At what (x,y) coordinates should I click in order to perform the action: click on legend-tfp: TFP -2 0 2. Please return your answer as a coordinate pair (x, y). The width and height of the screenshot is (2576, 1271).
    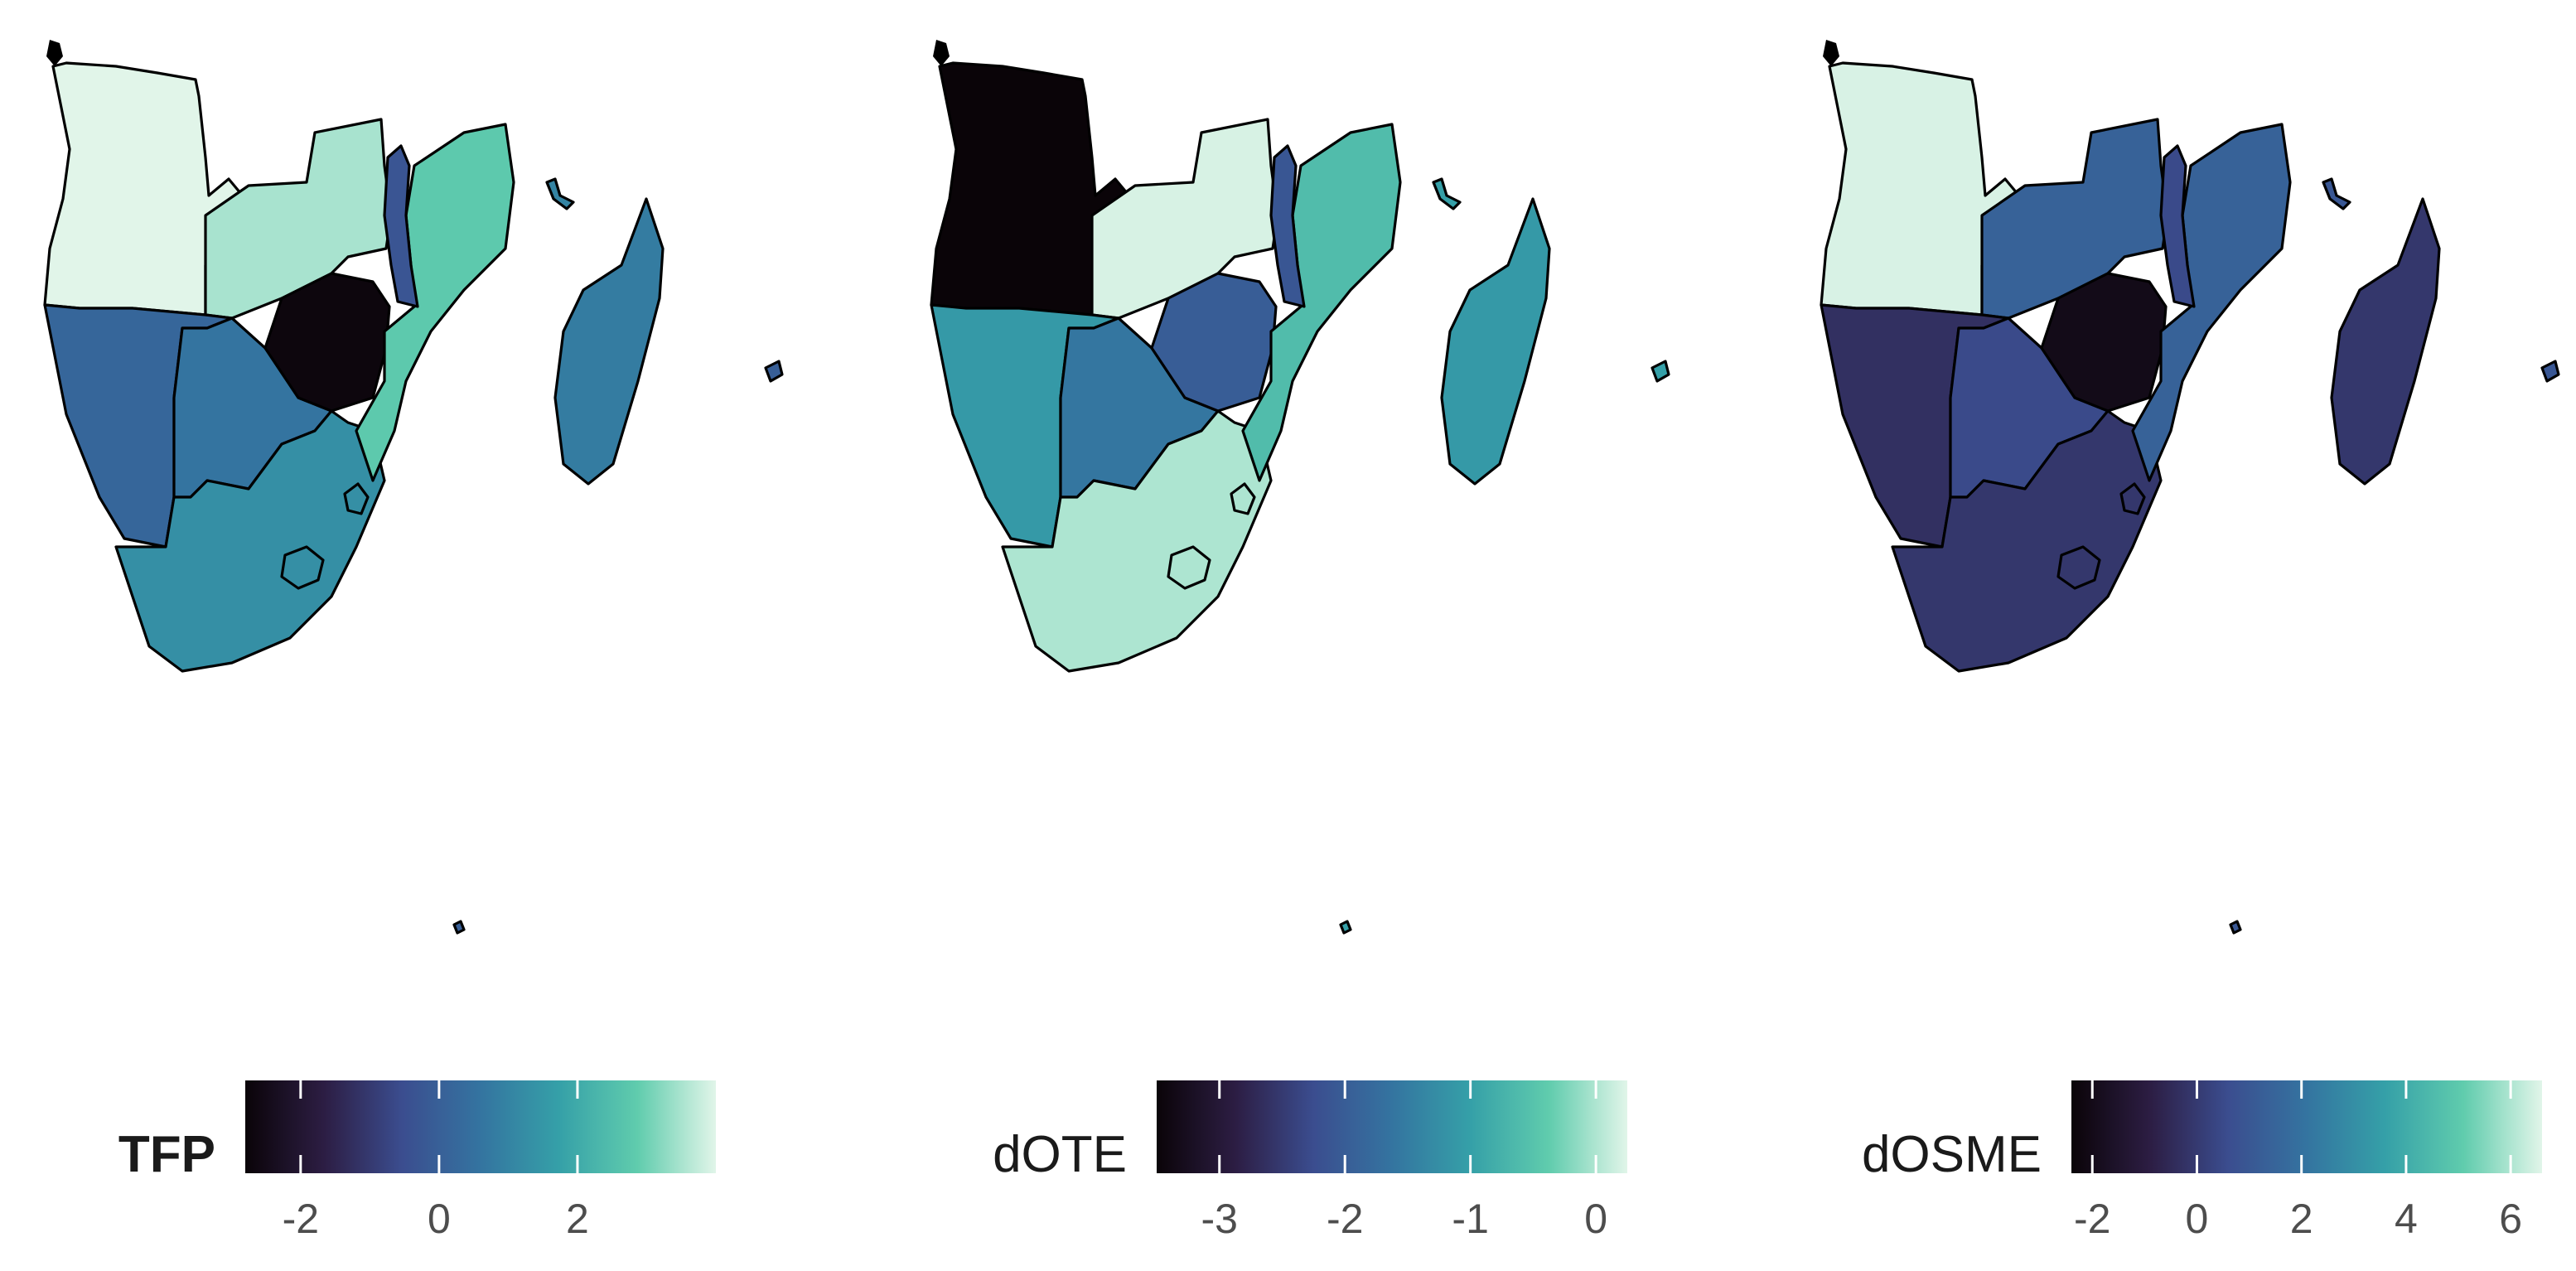
    Looking at the image, I should click on (417, 1161).